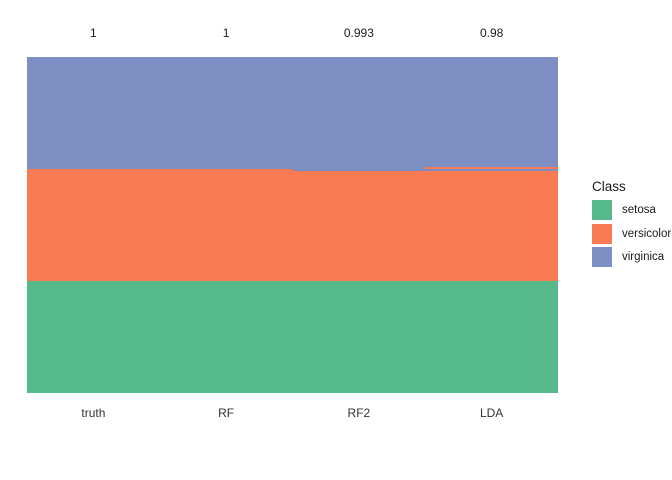 Image resolution: width=672 pixels, height=480 pixels. I want to click on legend-items: setosa versicolor virginica, so click(631, 233).